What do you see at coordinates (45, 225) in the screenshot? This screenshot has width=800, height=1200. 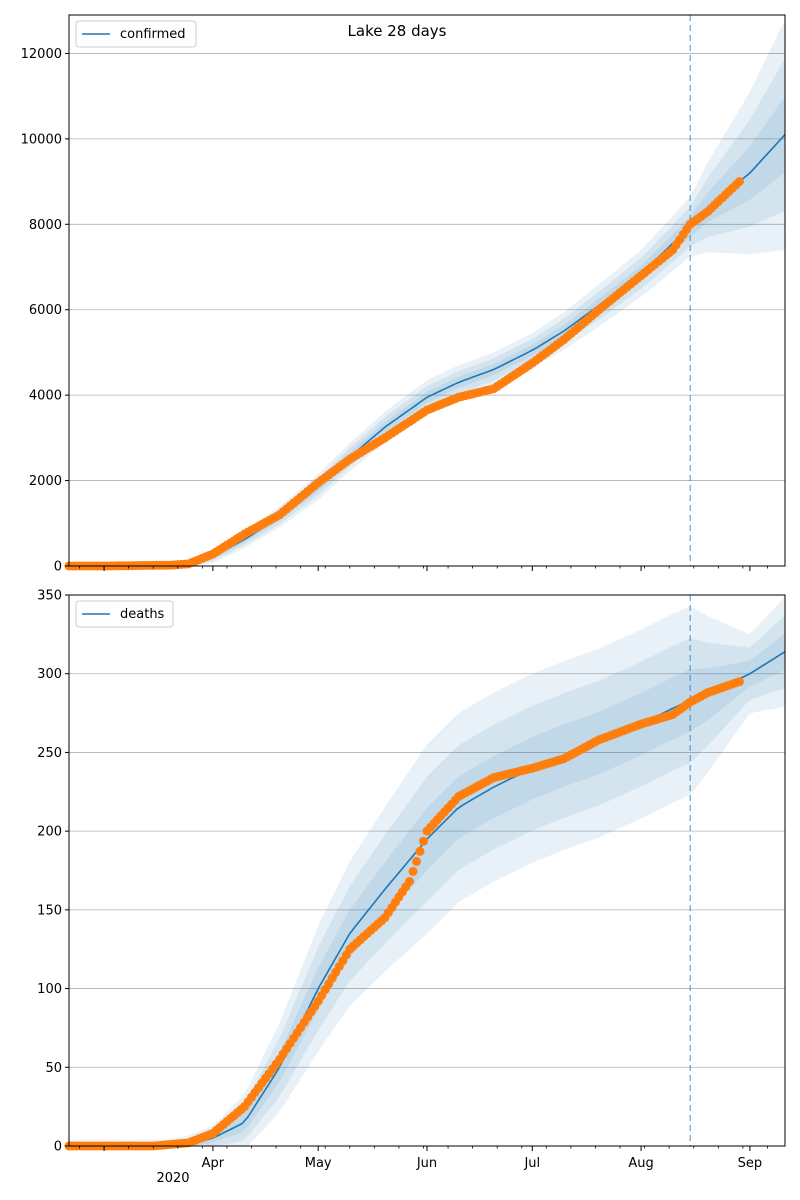 I see `y-tick-label: 8000` at bounding box center [45, 225].